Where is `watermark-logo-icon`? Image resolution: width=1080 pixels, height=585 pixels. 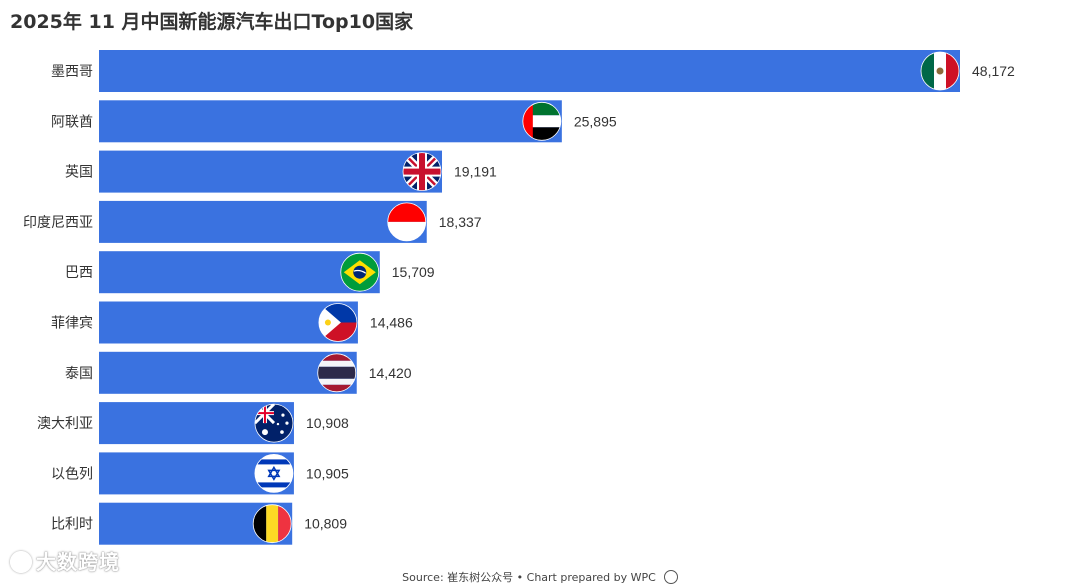
watermark-logo-icon is located at coordinates (21, 561).